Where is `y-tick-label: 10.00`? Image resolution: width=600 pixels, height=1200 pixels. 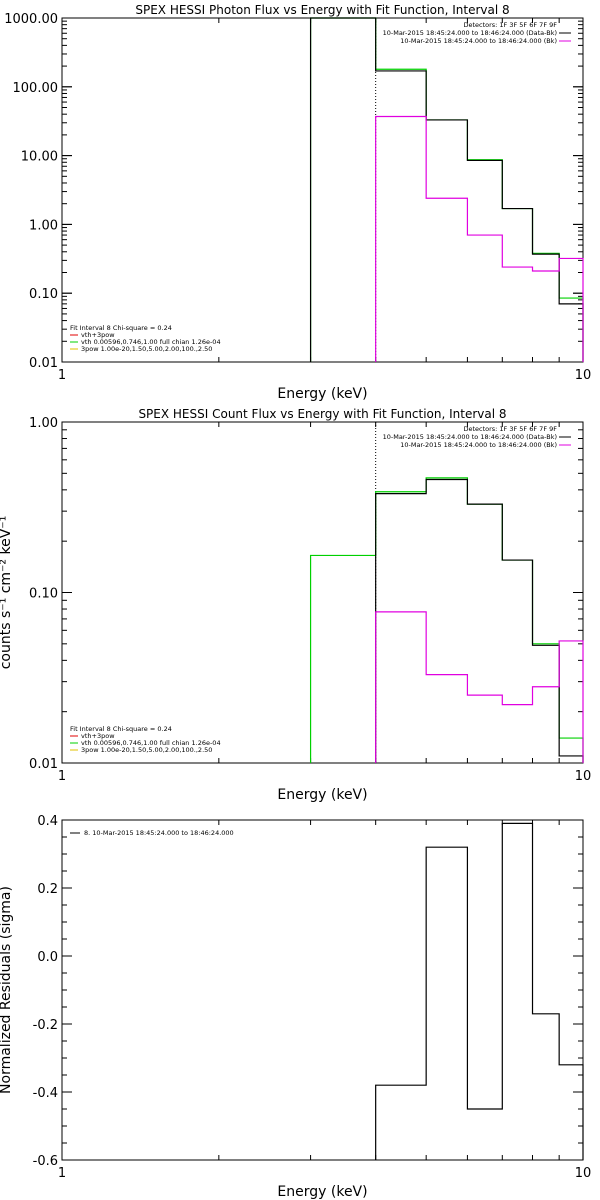 y-tick-label: 10.00 is located at coordinates (39, 157).